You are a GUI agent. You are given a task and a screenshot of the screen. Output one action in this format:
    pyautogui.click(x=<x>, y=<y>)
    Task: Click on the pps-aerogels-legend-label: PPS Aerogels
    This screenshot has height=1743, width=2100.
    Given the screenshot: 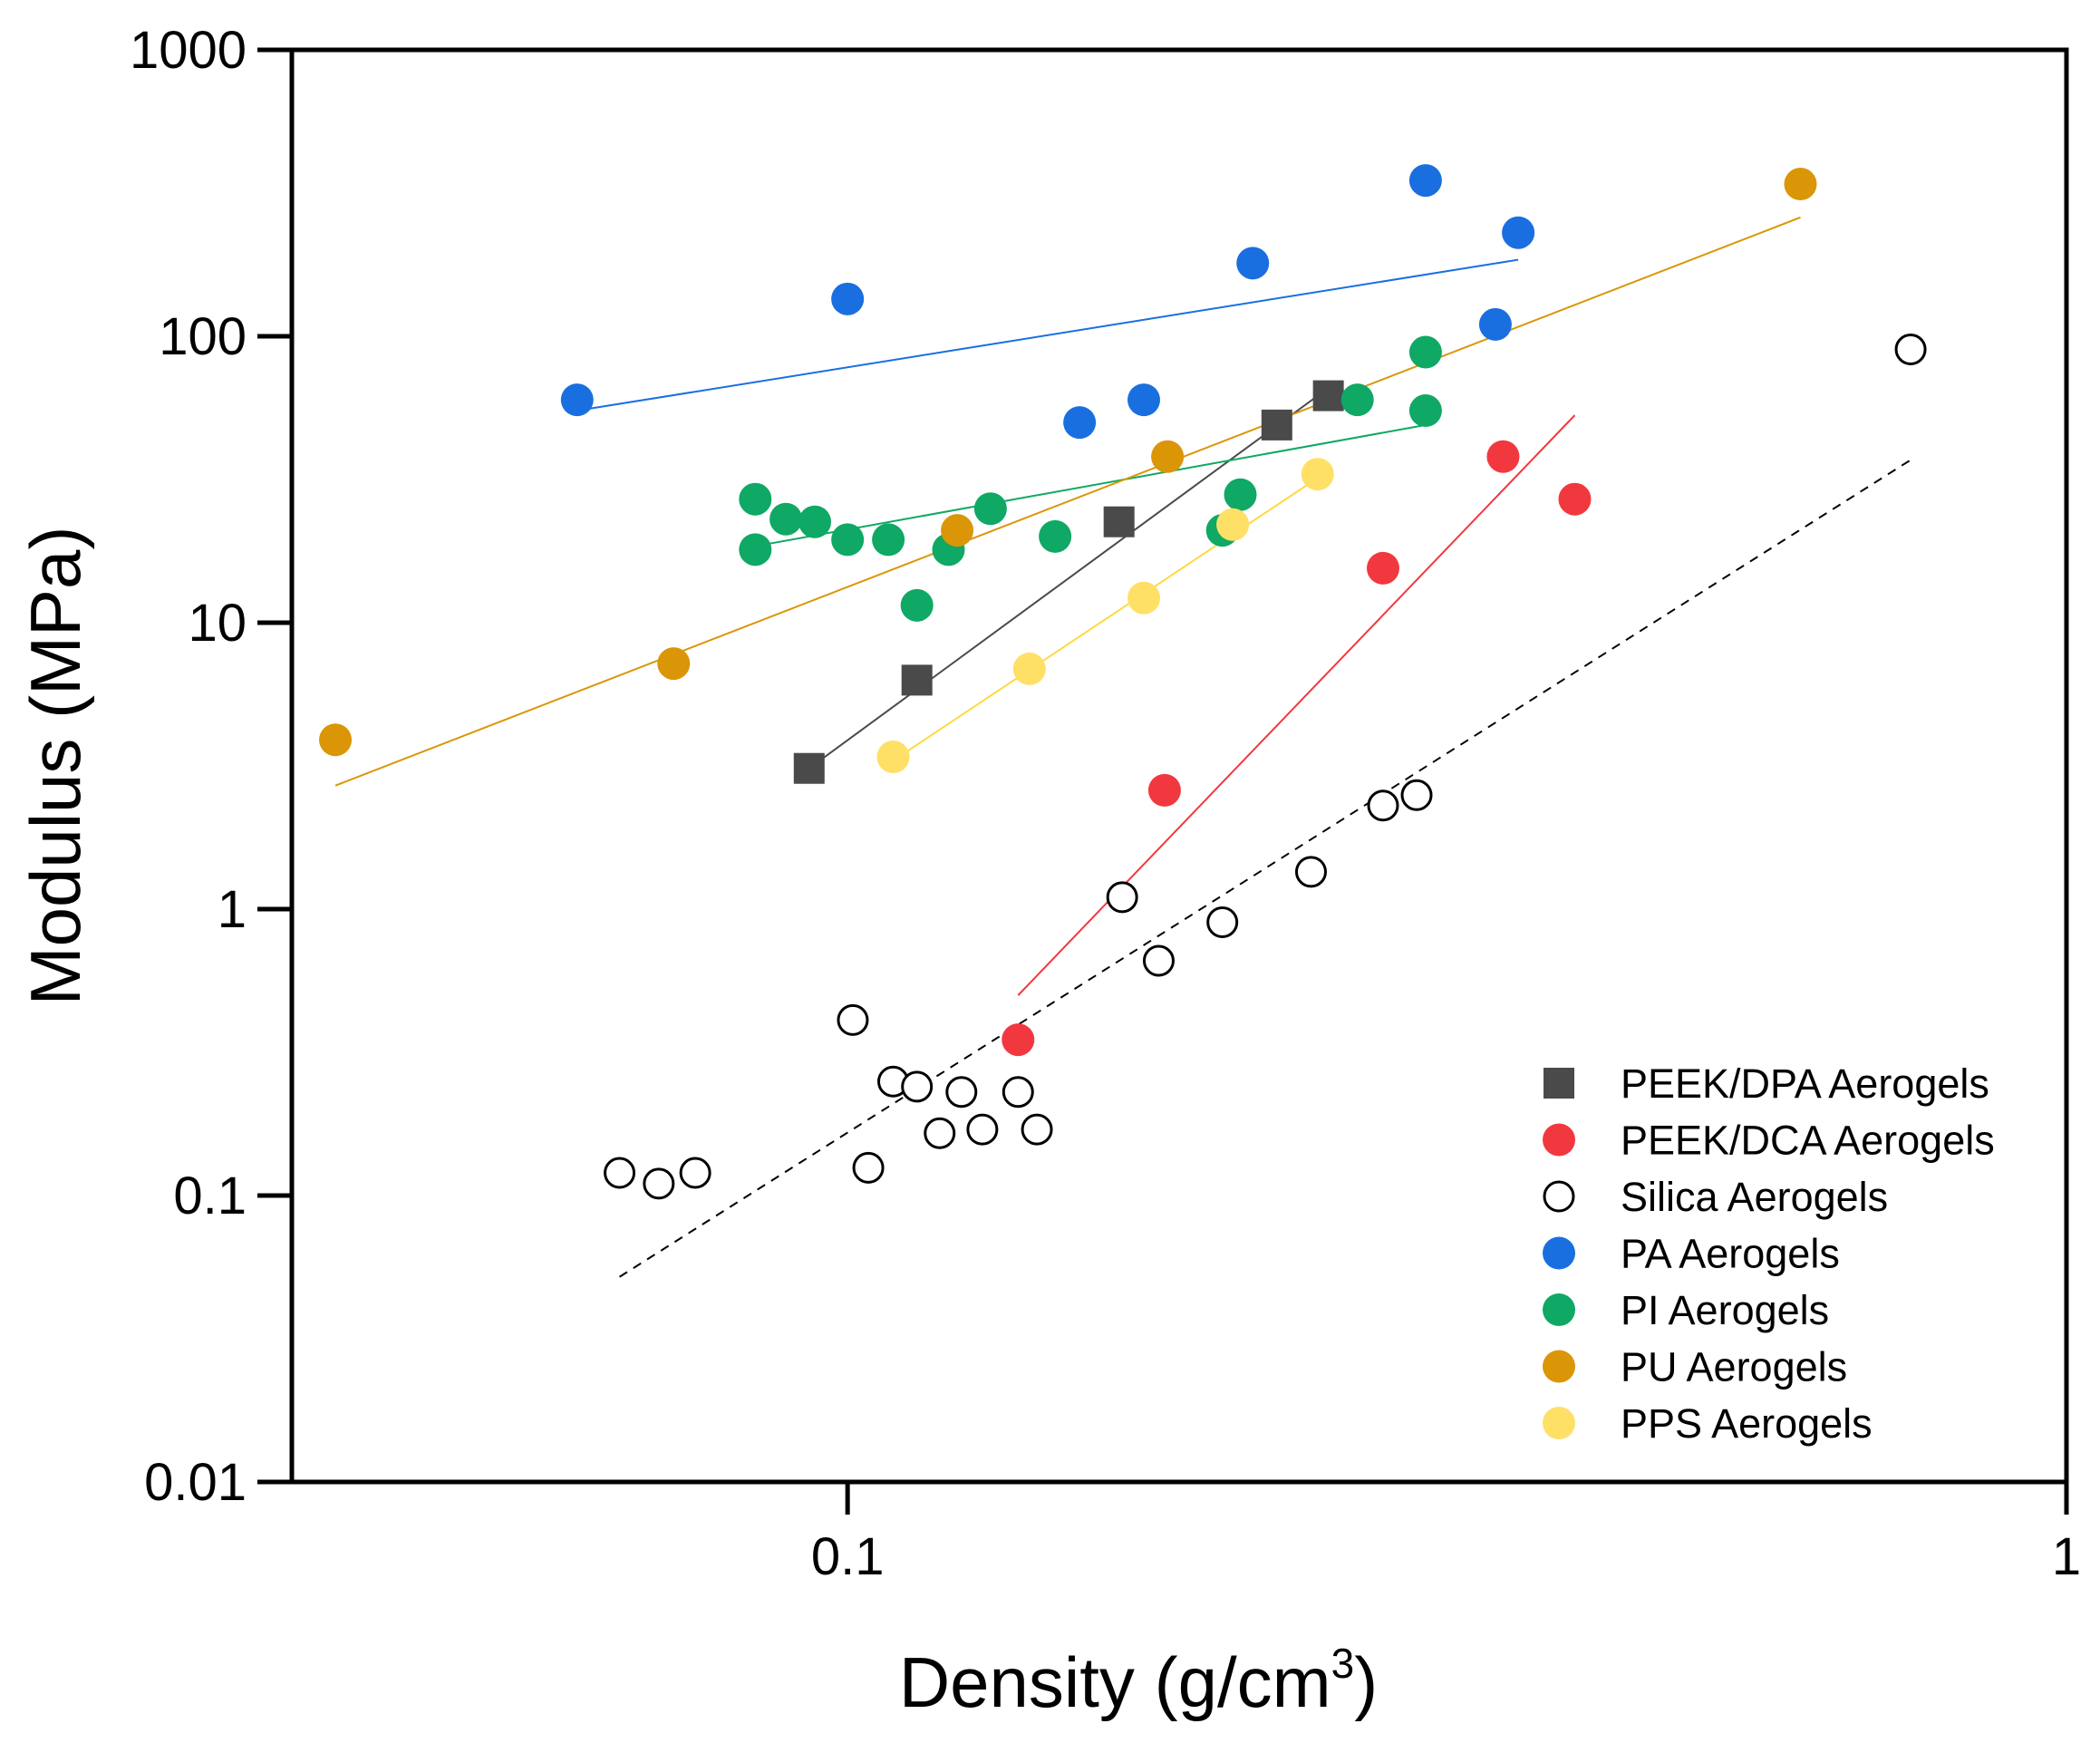 What is the action you would take?
    pyautogui.click(x=1747, y=1423)
    